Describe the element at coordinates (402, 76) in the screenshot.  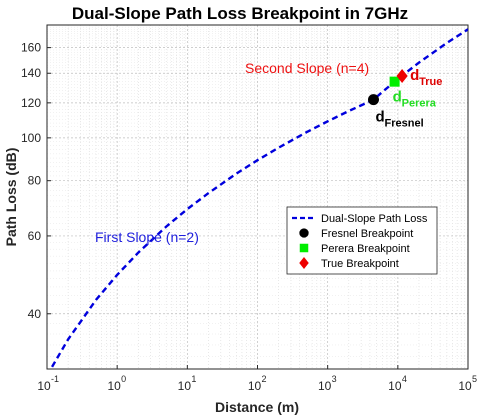
I see `marker-true-breakpoint` at that location.